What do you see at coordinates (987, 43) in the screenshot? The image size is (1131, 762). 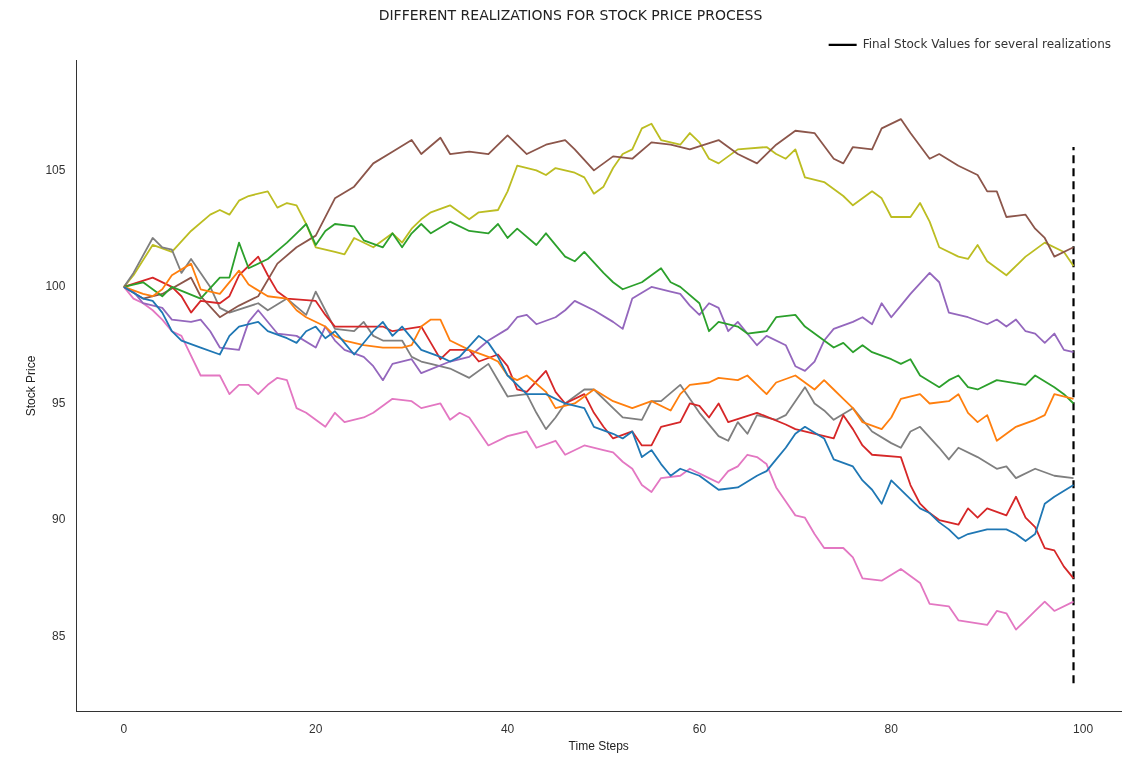 I see `legend-label: Final Stock Values for several realizations` at bounding box center [987, 43].